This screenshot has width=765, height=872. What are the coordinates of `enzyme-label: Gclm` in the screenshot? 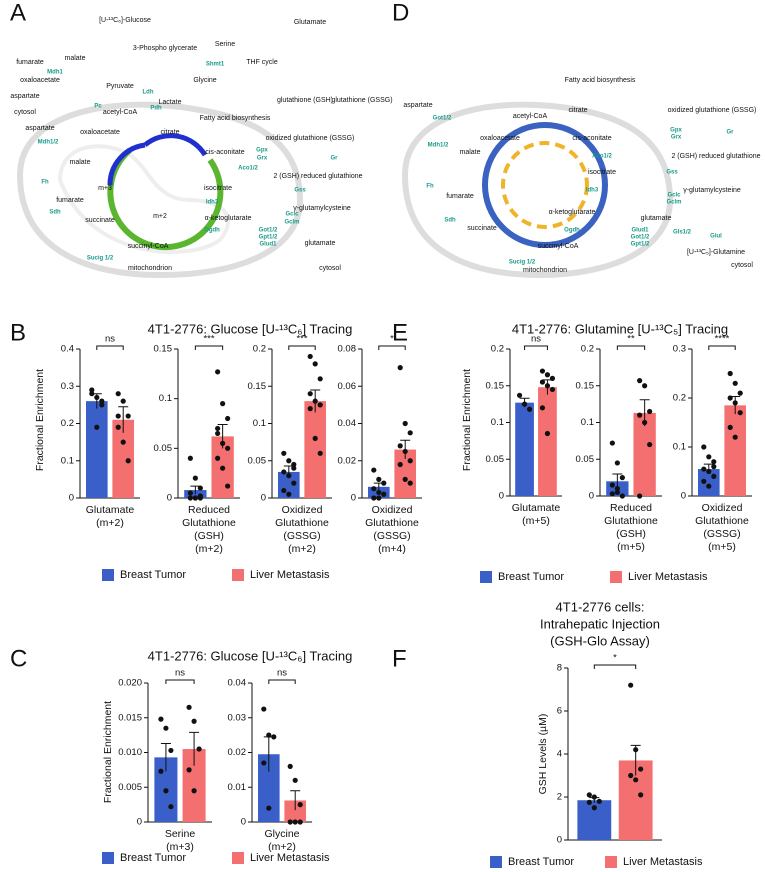 It's located at (673, 203).